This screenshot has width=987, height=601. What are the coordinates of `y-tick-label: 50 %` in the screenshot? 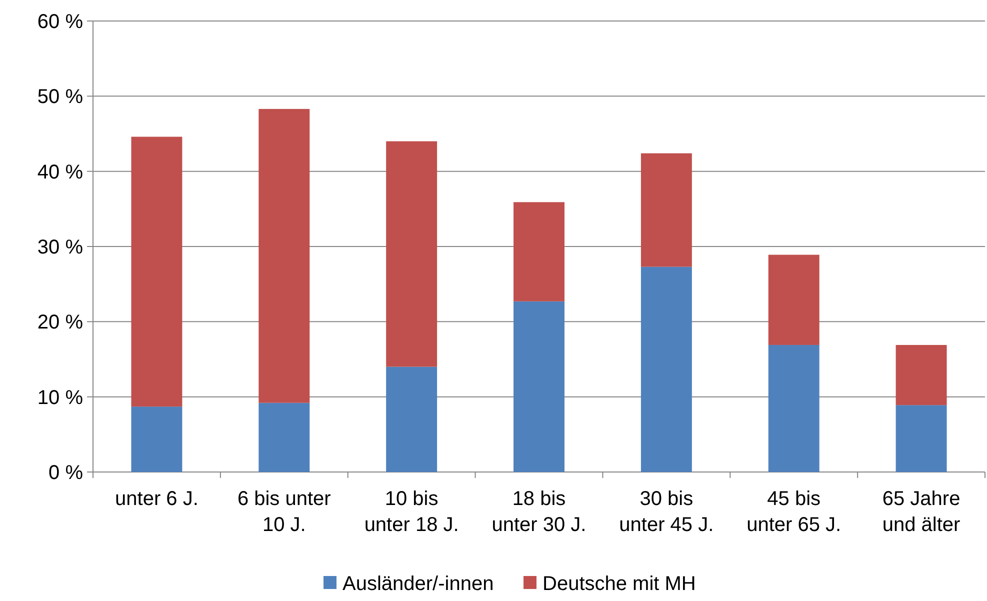 It's located at (60, 97).